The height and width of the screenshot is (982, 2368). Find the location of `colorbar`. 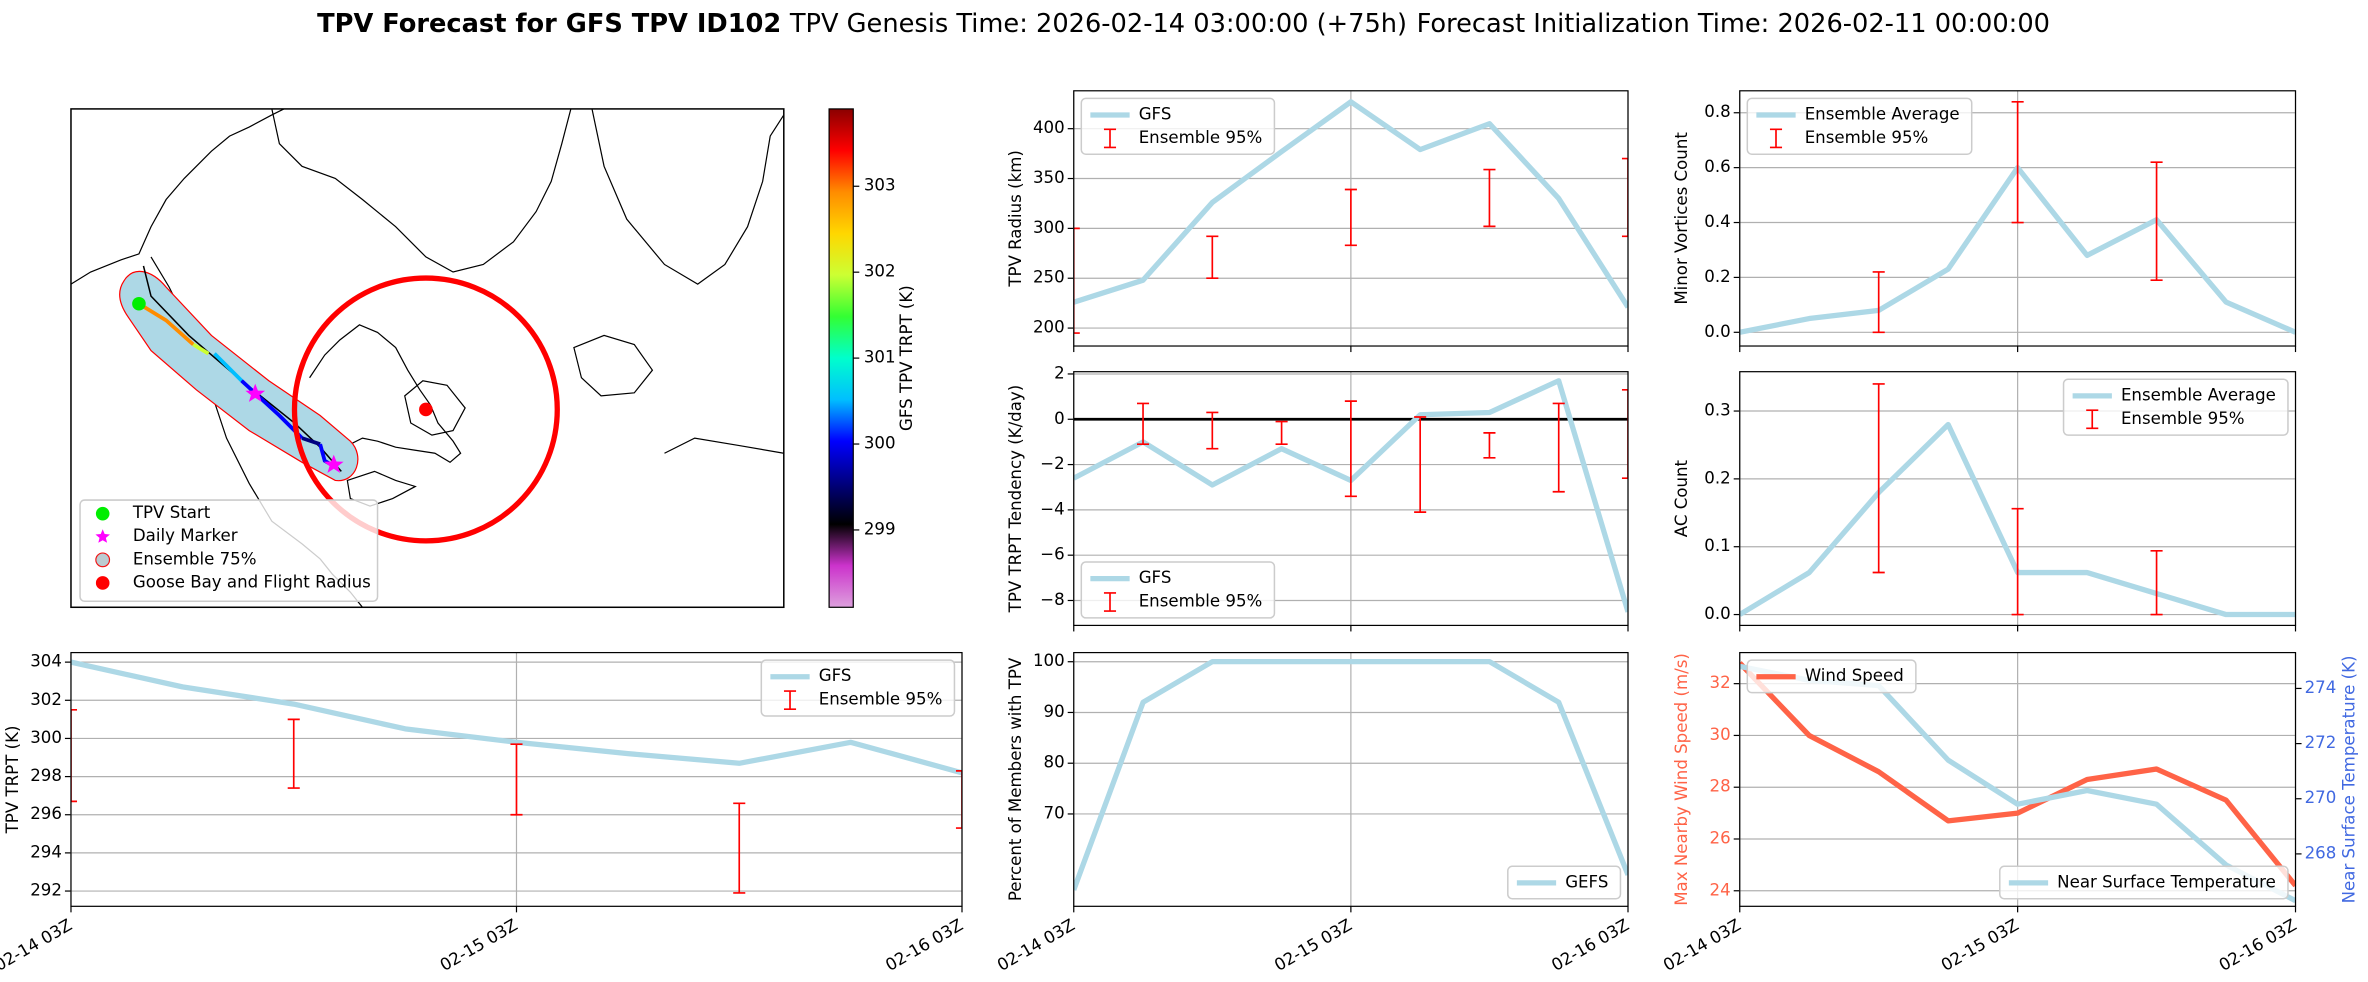

colorbar is located at coordinates (841, 358).